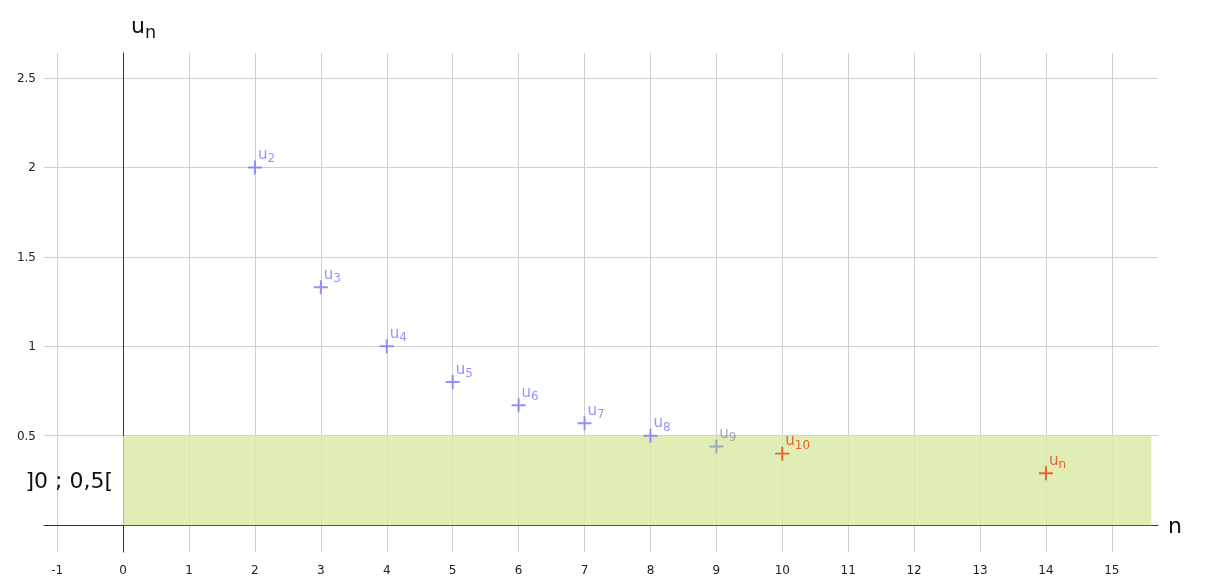 The image size is (1218, 586). What do you see at coordinates (386, 570) in the screenshot?
I see `x-tick-label: 4` at bounding box center [386, 570].